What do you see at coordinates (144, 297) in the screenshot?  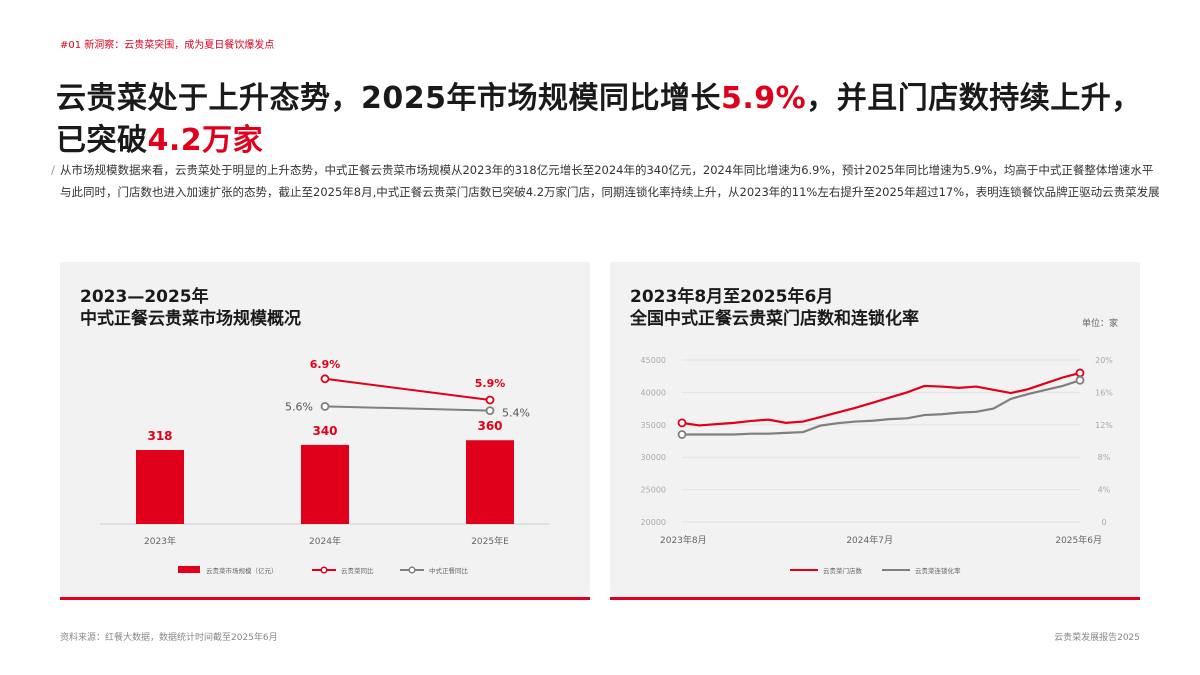 I see `market-size-title-line-1: 2023—2025年` at bounding box center [144, 297].